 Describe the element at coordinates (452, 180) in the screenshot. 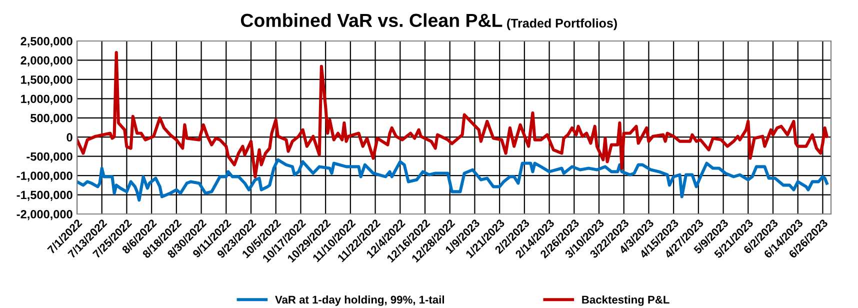

I see `line-series` at that location.